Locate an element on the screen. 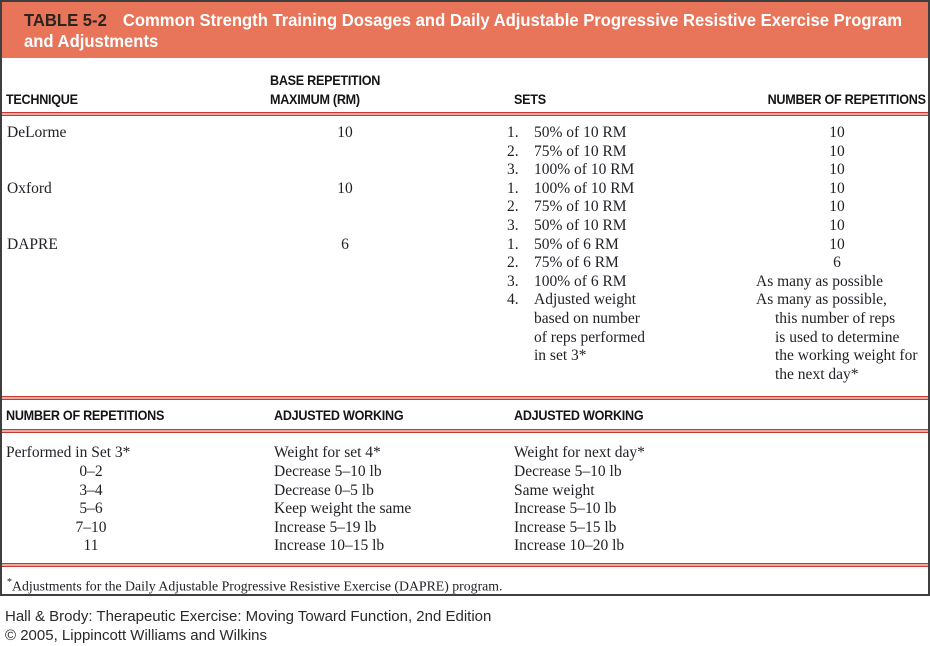  footnote-marker: * is located at coordinates (9, 582).